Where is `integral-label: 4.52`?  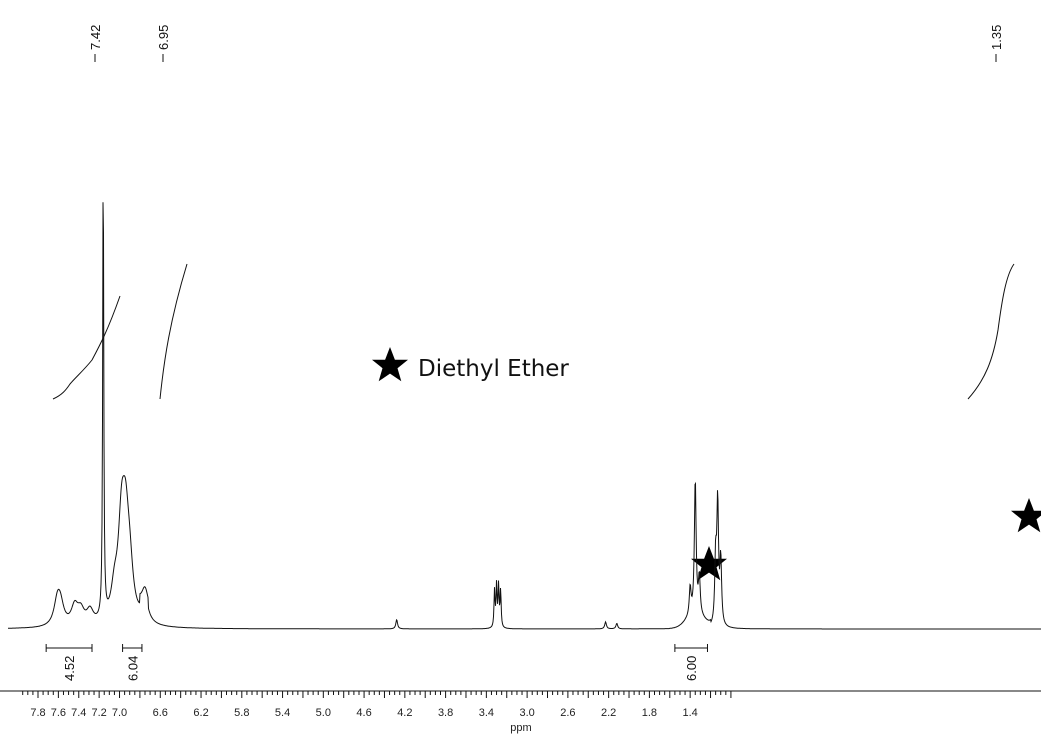 integral-label: 4.52 is located at coordinates (69, 668).